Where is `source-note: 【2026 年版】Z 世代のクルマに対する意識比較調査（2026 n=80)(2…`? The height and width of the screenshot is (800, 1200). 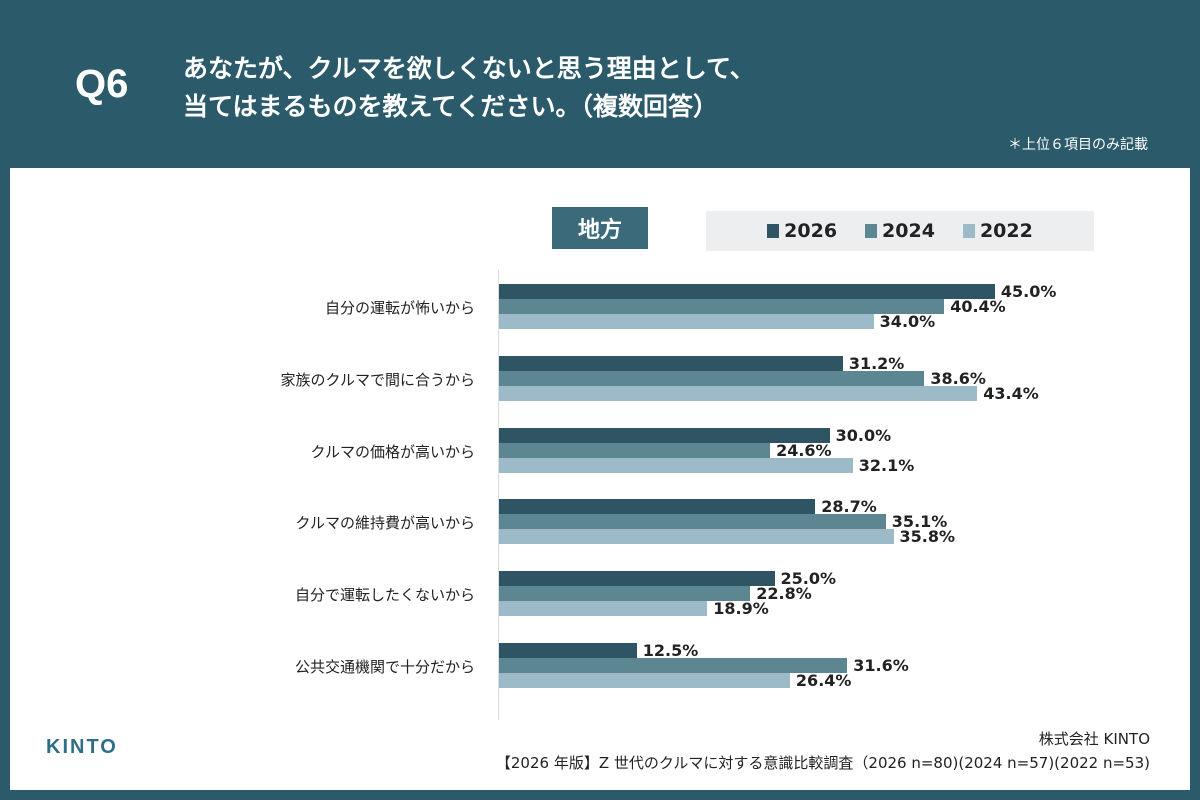
source-note: 【2026 年版】Z 世代のクルマに対する意識比較調査（2026 n=80)(2… is located at coordinates (822, 763).